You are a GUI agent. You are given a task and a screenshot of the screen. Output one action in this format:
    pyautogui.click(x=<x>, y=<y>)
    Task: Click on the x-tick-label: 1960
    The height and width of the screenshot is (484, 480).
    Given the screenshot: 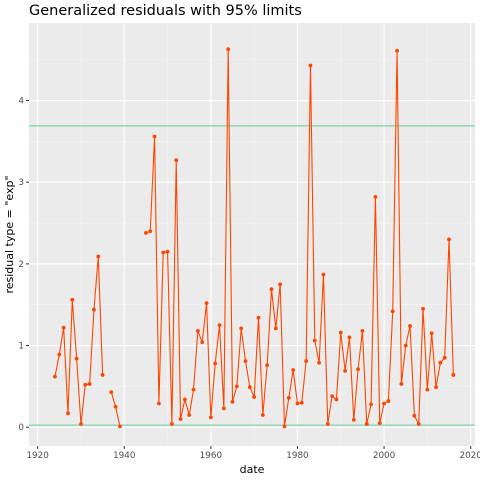 What is the action you would take?
    pyautogui.click(x=211, y=456)
    